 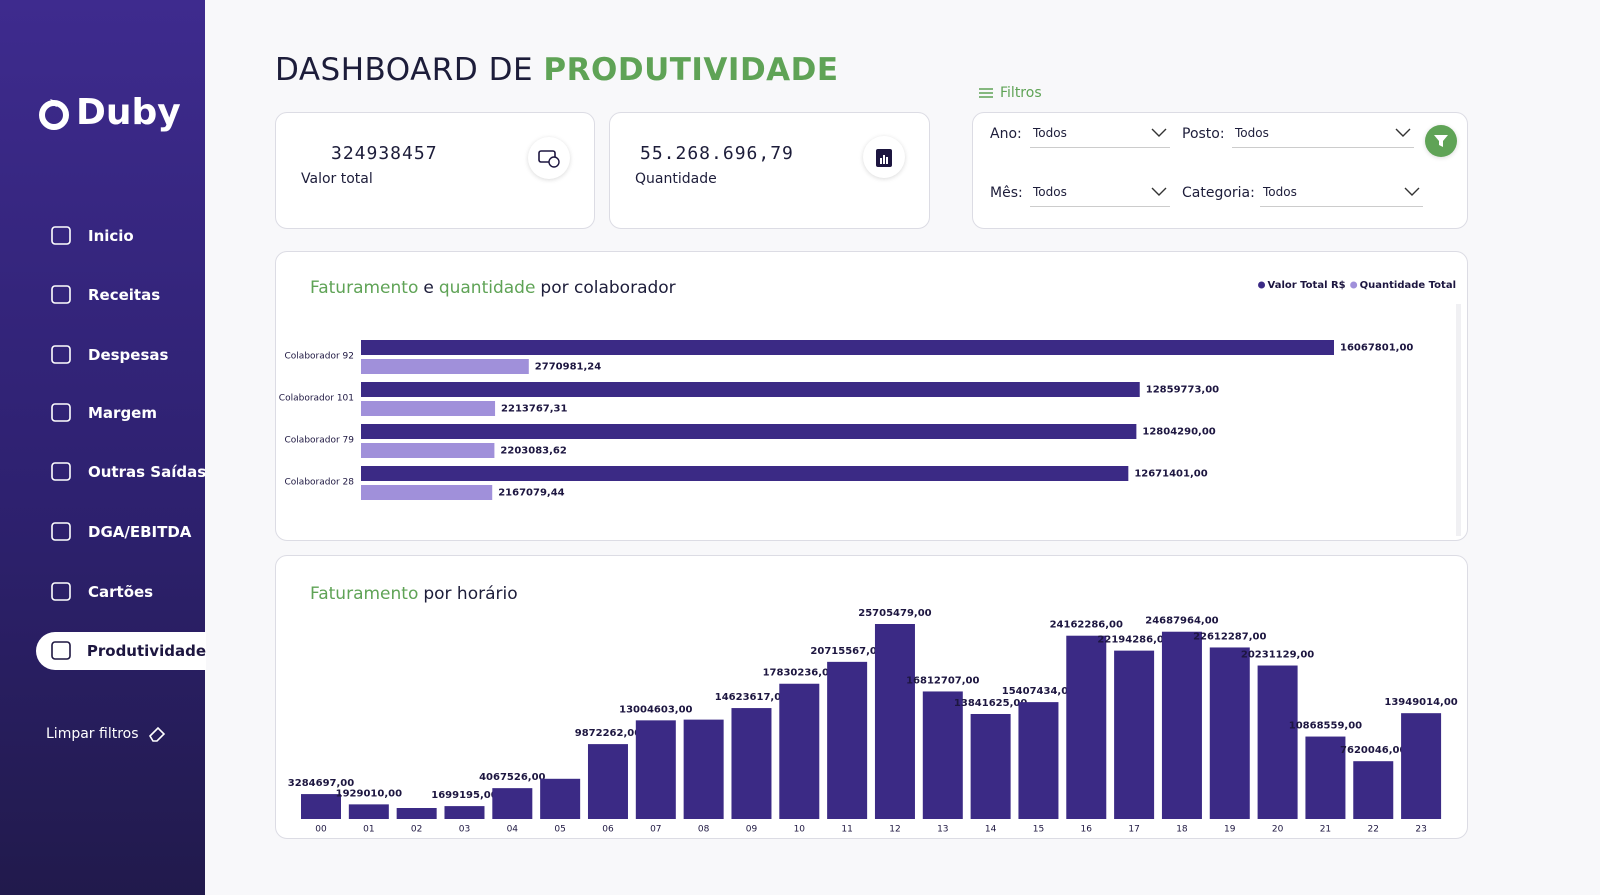 I want to click on title-part: Faturamento, so click(x=364, y=594).